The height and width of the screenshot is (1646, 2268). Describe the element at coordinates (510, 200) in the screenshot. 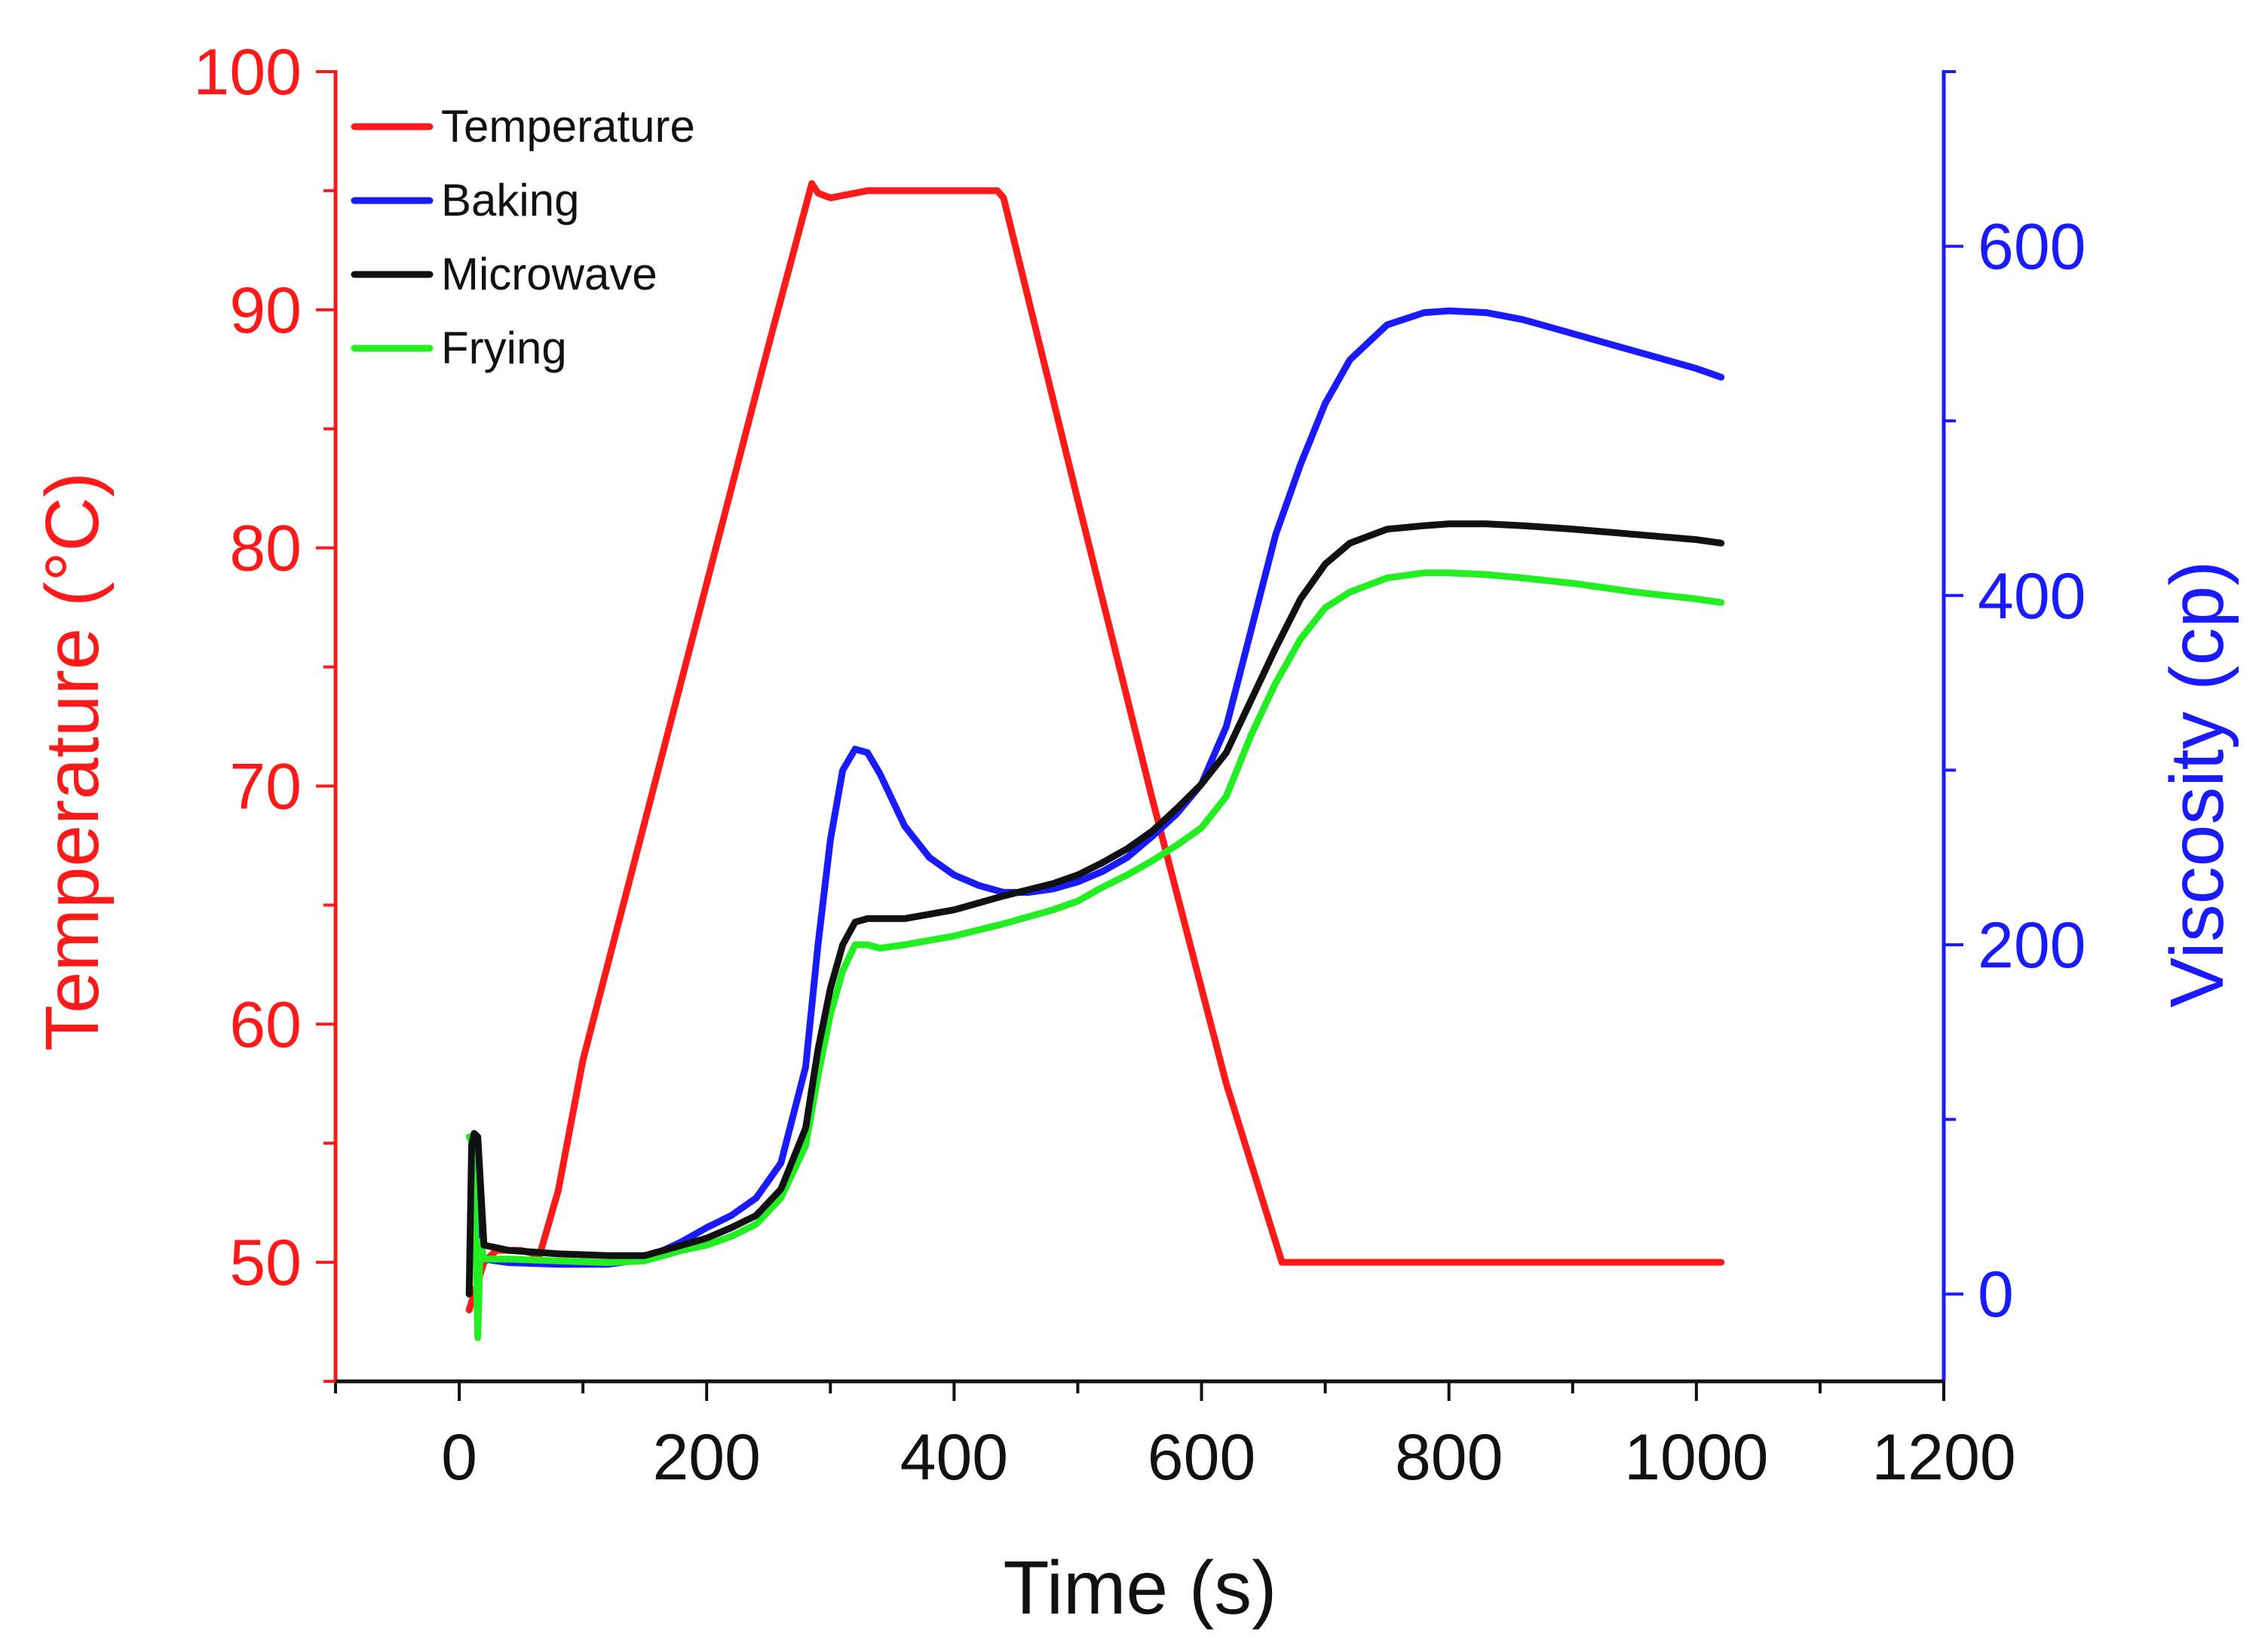

I see `legend-label-baking: Baking` at that location.